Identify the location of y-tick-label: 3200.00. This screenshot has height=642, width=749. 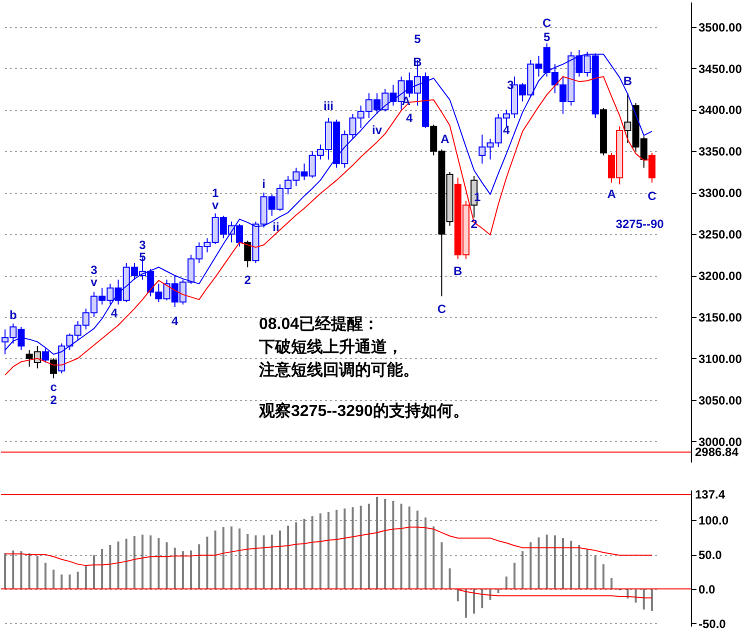
(720, 276).